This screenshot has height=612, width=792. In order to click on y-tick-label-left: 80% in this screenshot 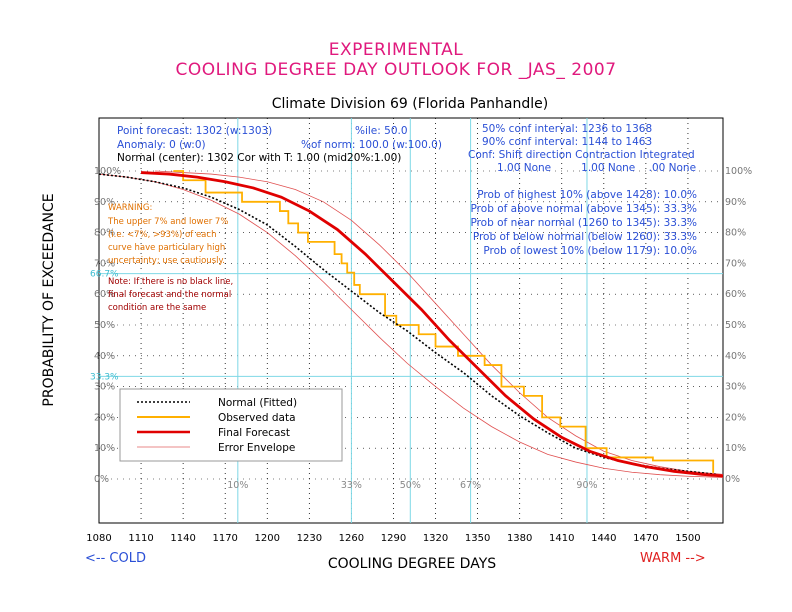, I will do `click(104, 233)`.